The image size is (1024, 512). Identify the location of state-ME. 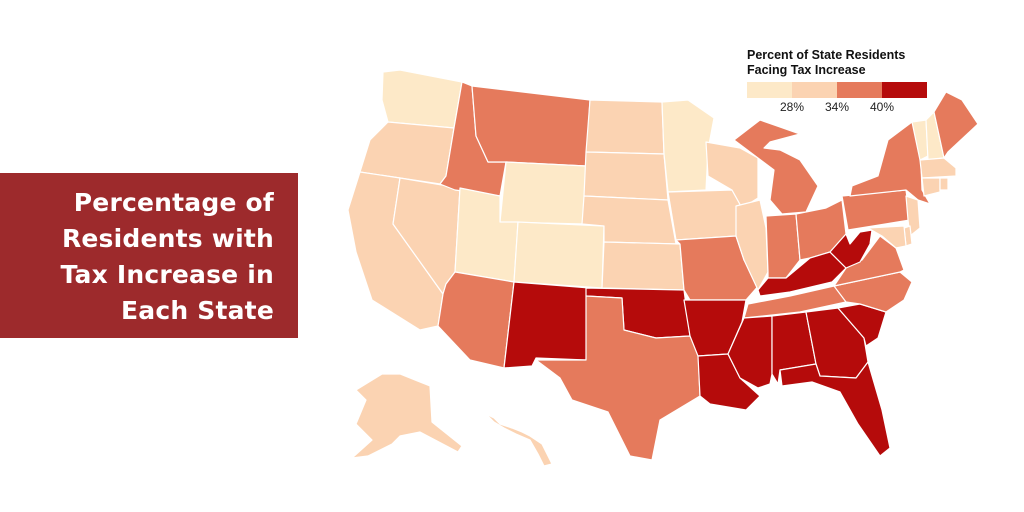
(956, 125).